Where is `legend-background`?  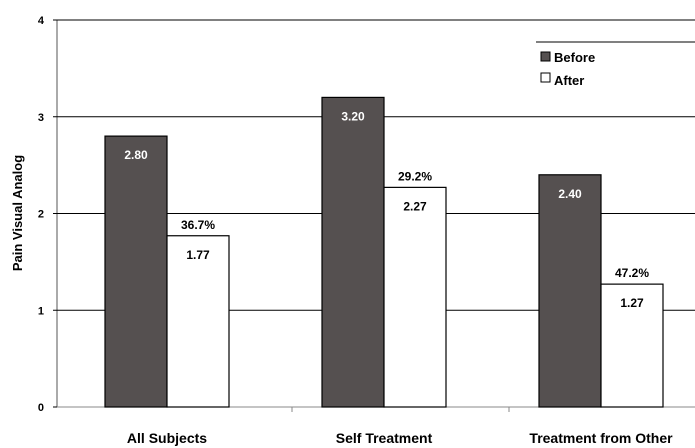
legend-background is located at coordinates (615, 65).